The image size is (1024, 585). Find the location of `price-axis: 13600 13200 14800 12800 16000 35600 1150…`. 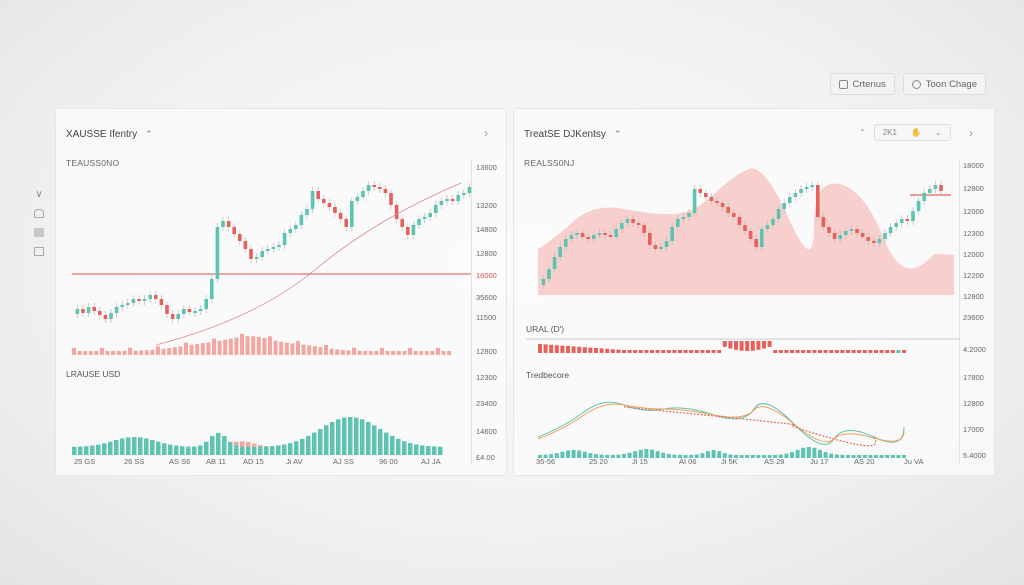

price-axis: 13600 13200 14800 12800 16000 35600 1150… is located at coordinates (486, 312).